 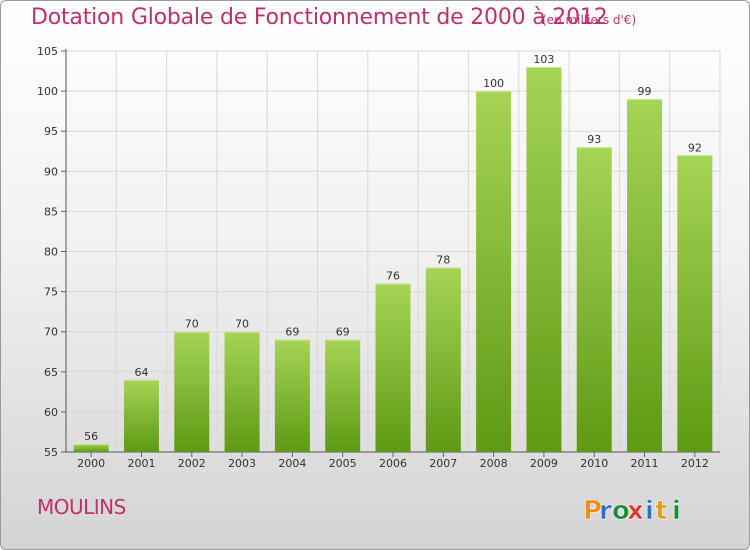 What do you see at coordinates (343, 463) in the screenshot?
I see `x-tick-label: 2005` at bounding box center [343, 463].